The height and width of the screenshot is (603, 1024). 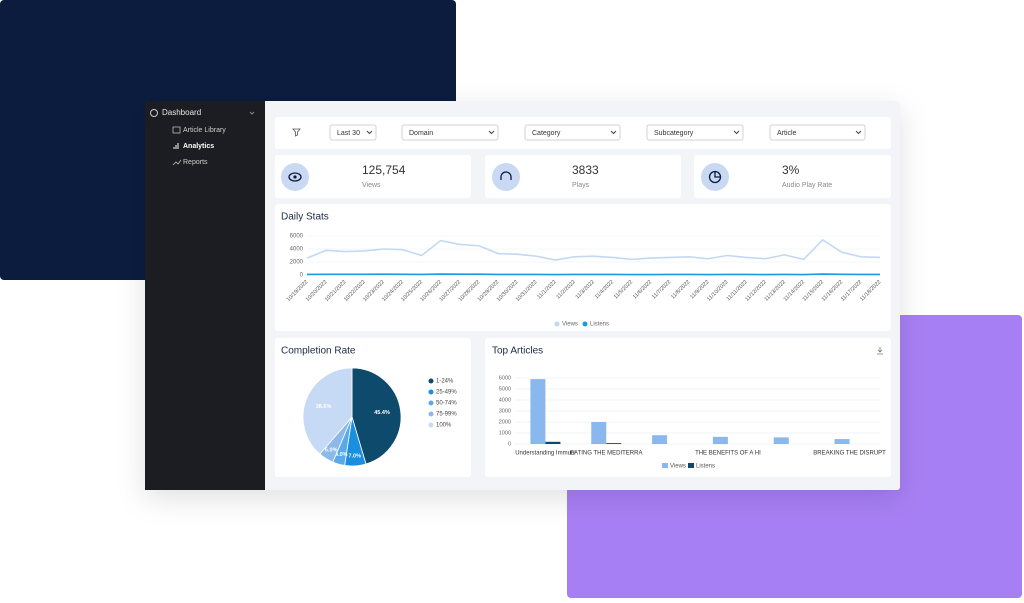 I want to click on pie-icon-wedge, so click(x=717, y=174).